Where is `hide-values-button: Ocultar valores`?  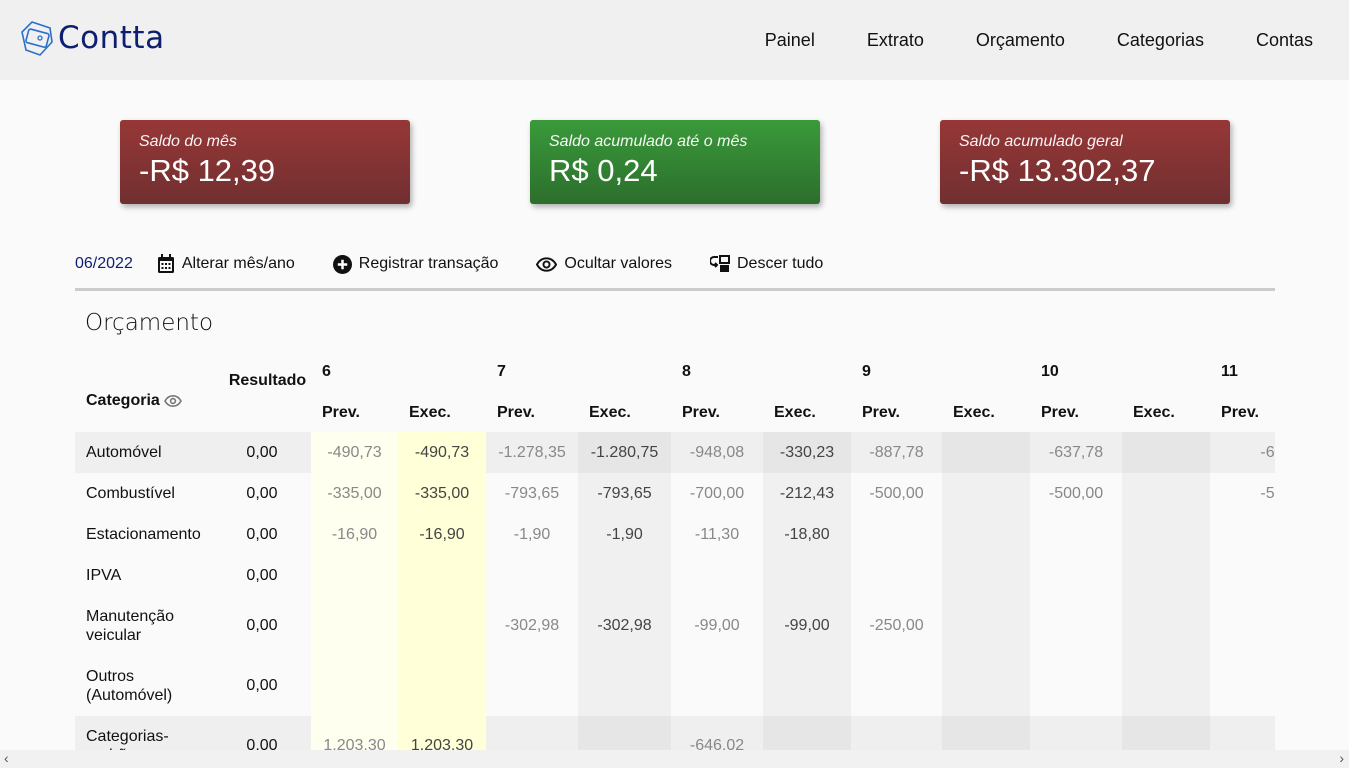 hide-values-button: Ocultar valores is located at coordinates (604, 264).